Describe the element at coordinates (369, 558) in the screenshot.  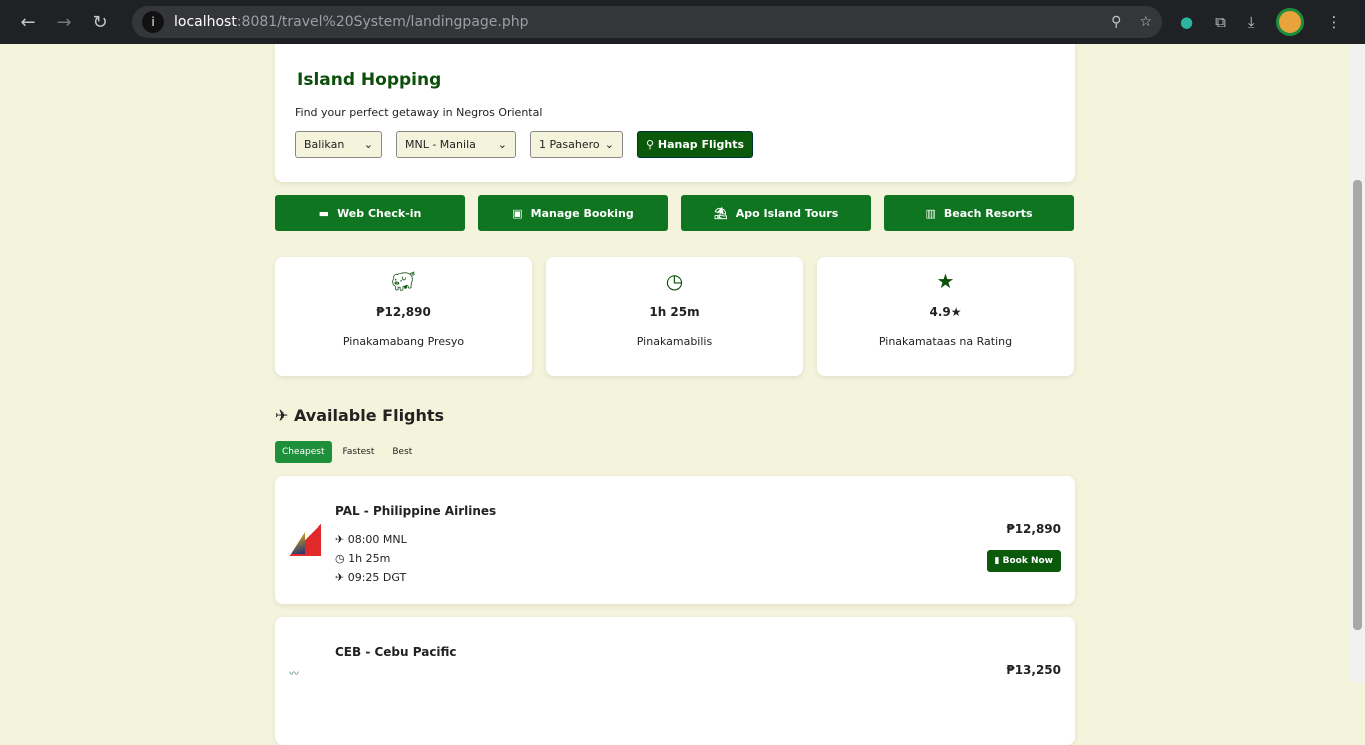
I see `duration-value: 1h 25m` at that location.